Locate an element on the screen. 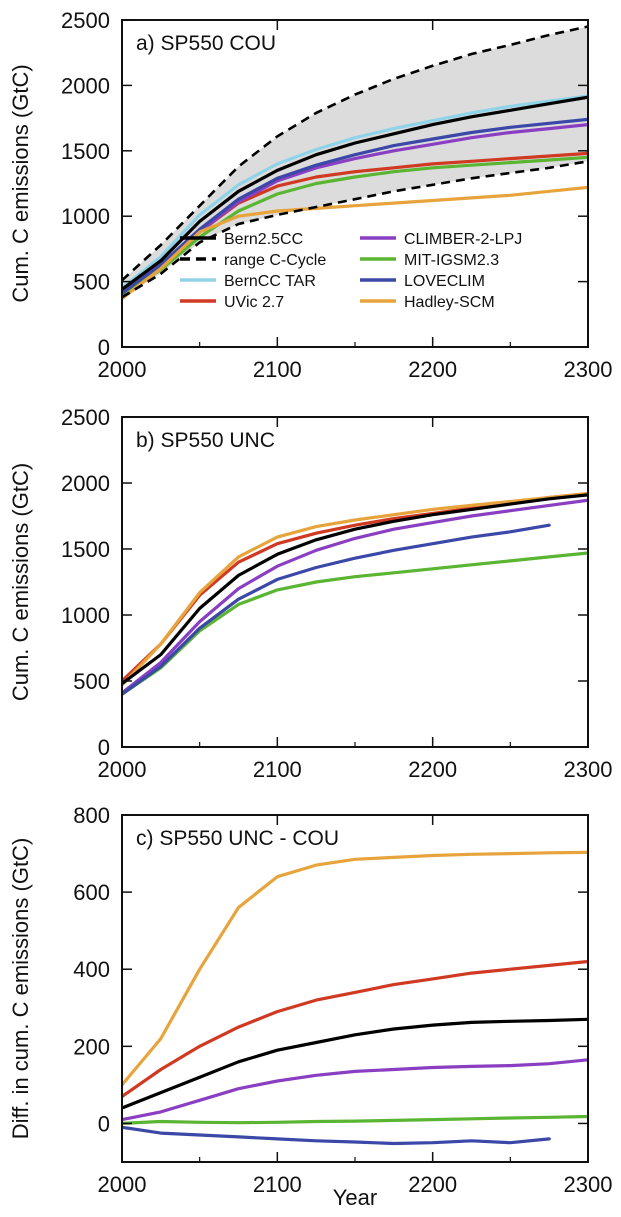  panel-title: a) SP550 COU is located at coordinates (206, 43).